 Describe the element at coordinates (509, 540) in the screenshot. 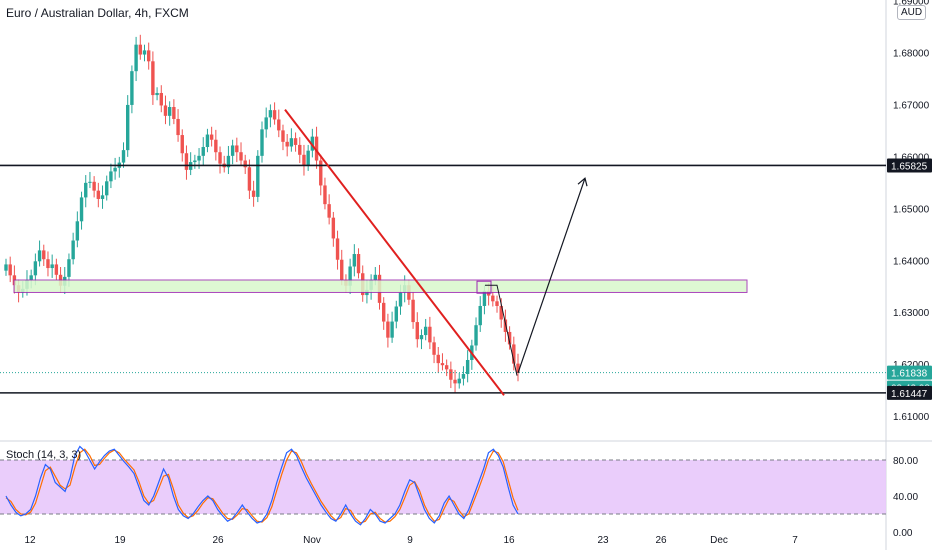

I see `x-tick-label: 16` at that location.